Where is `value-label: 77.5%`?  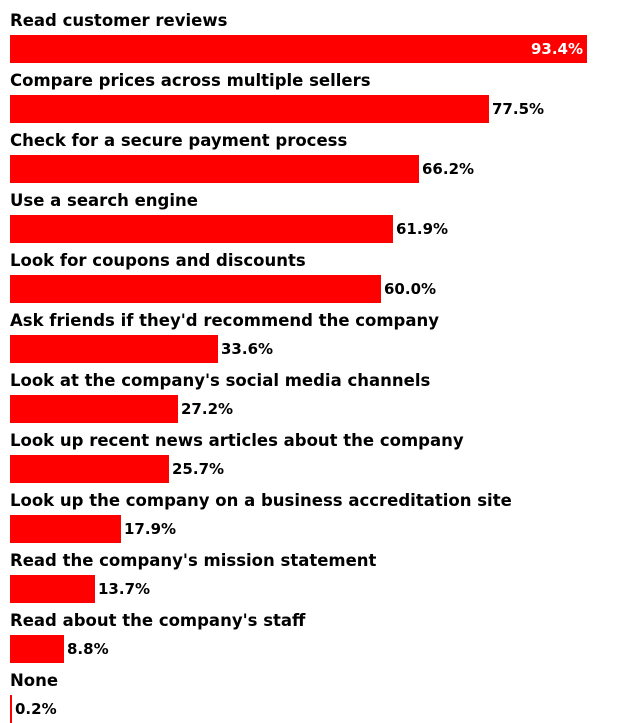
value-label: 77.5% is located at coordinates (518, 109).